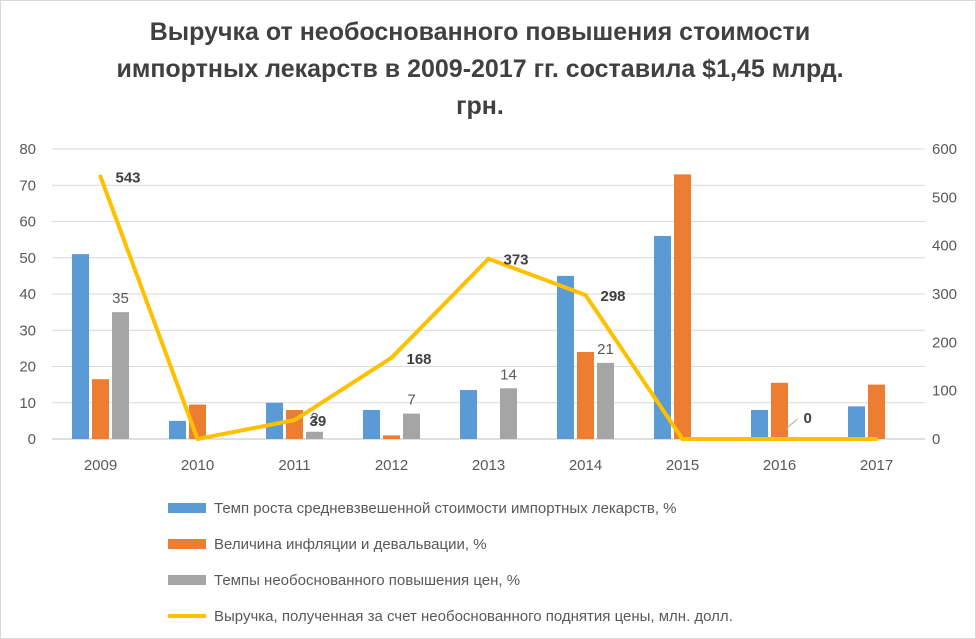 The height and width of the screenshot is (639, 976). What do you see at coordinates (682, 465) in the screenshot?
I see `x-tick-label: 2015` at bounding box center [682, 465].